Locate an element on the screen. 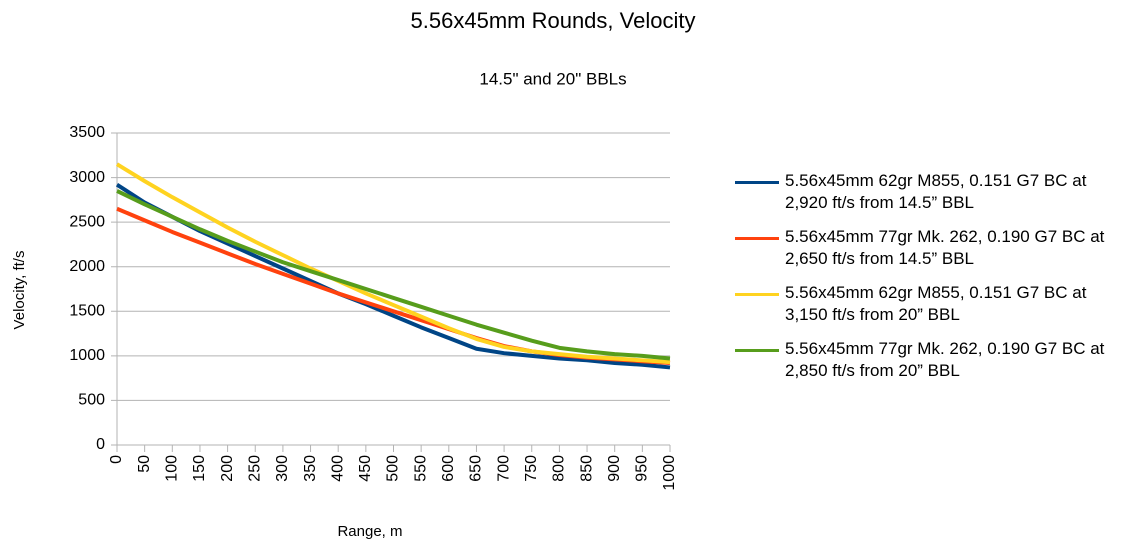 Image resolution: width=1121 pixels, height=543 pixels. x-tick-label: 300 is located at coordinates (282, 468).